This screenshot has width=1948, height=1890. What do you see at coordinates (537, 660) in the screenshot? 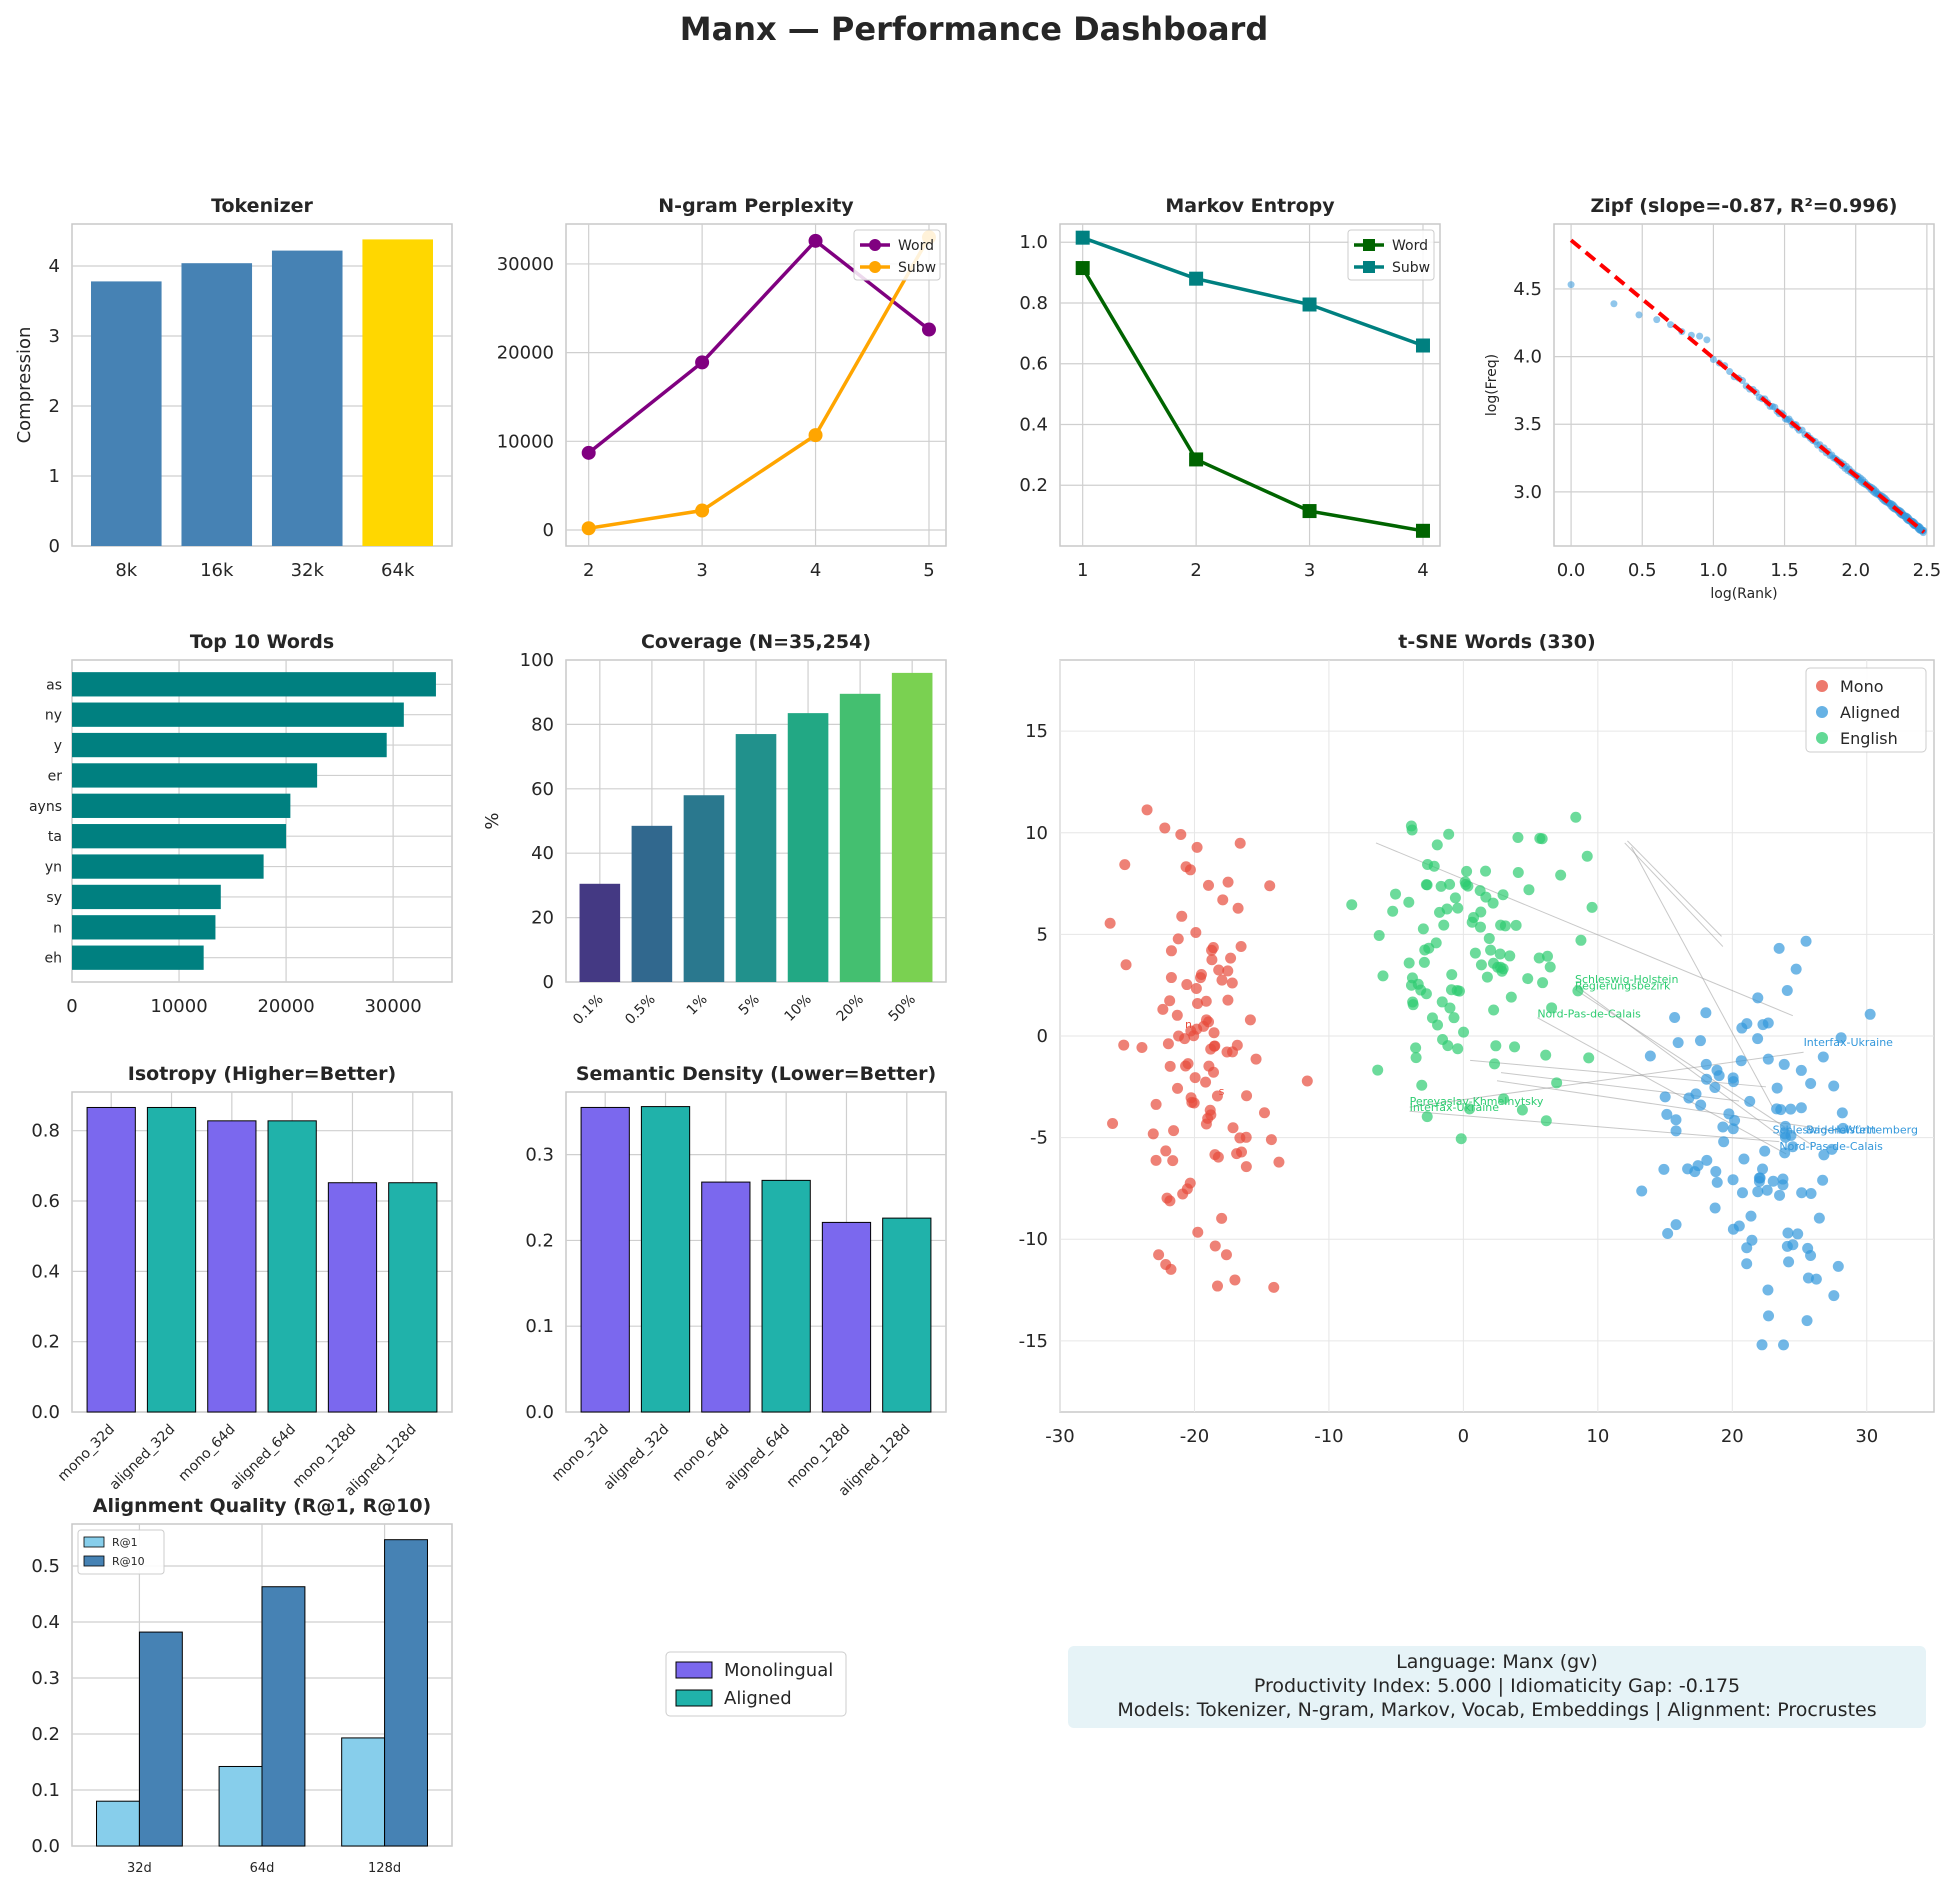
I see `y-tick-label: 100` at bounding box center [537, 660].